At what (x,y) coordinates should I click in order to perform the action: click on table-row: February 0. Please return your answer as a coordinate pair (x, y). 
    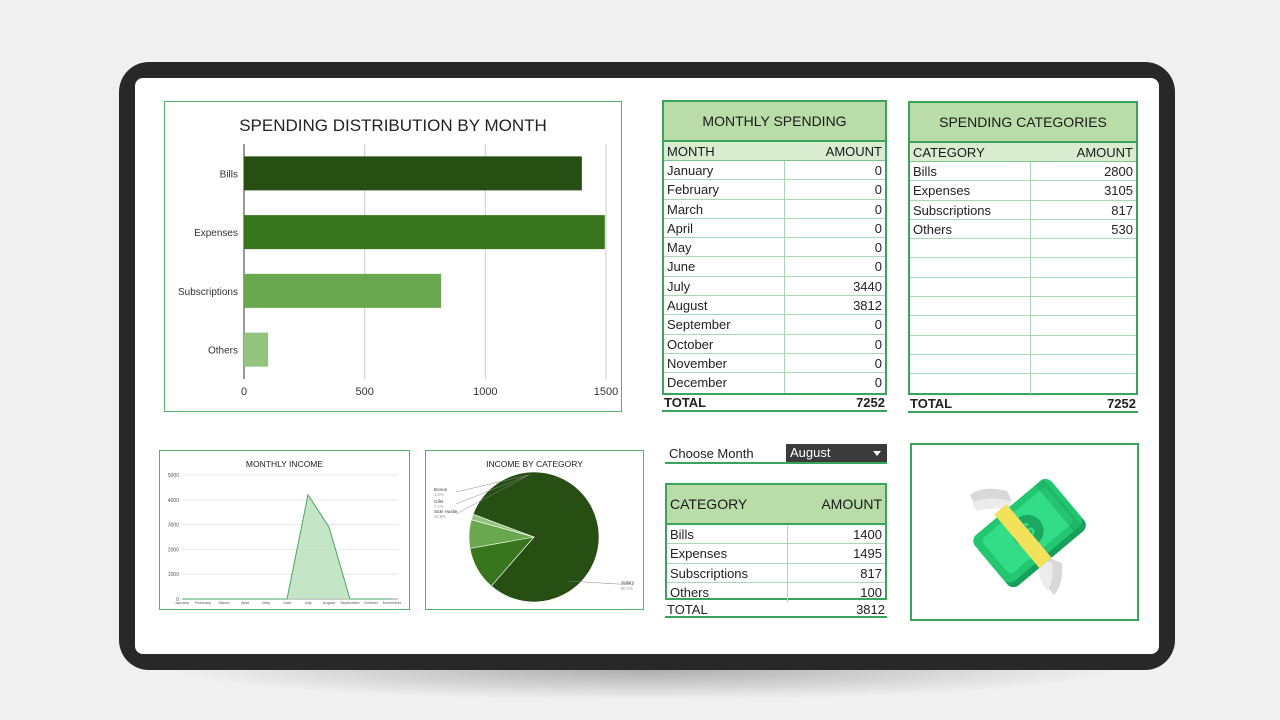
    Looking at the image, I should click on (774, 190).